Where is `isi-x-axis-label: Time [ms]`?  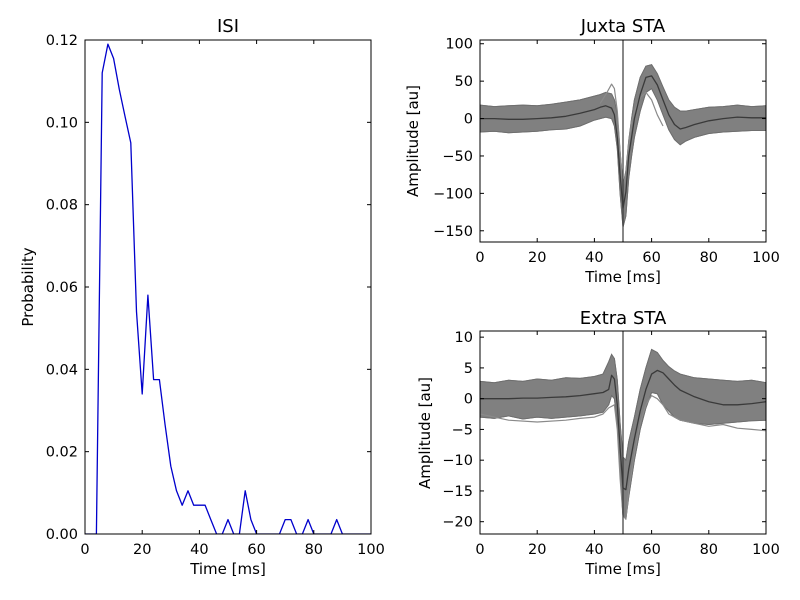 isi-x-axis-label: Time [ms] is located at coordinates (227, 569).